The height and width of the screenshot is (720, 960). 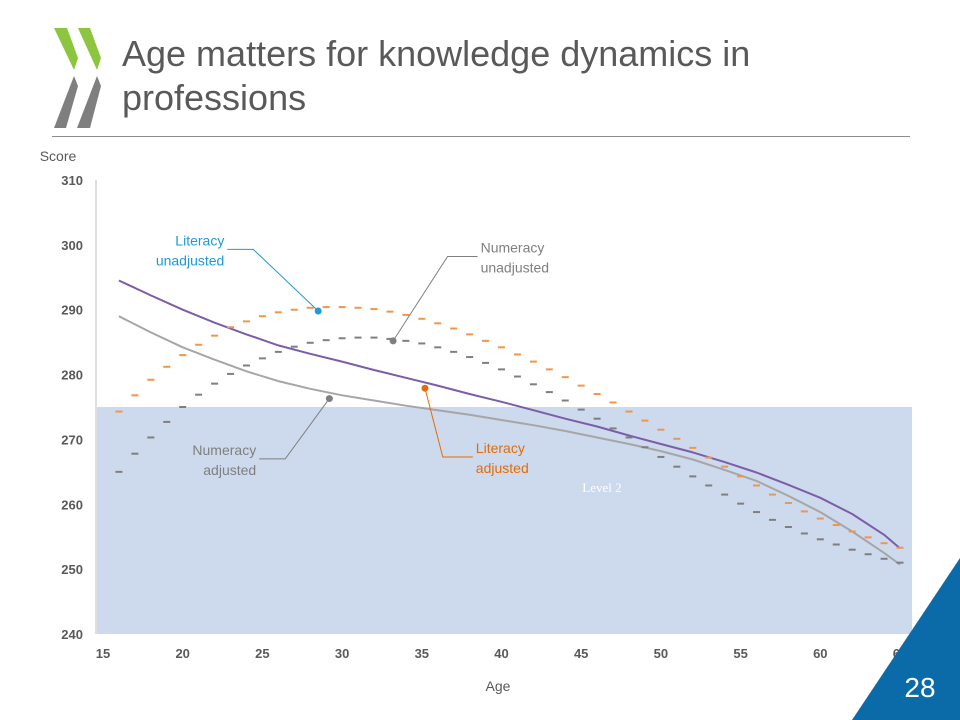 I want to click on slide-number: 28, so click(x=920, y=687).